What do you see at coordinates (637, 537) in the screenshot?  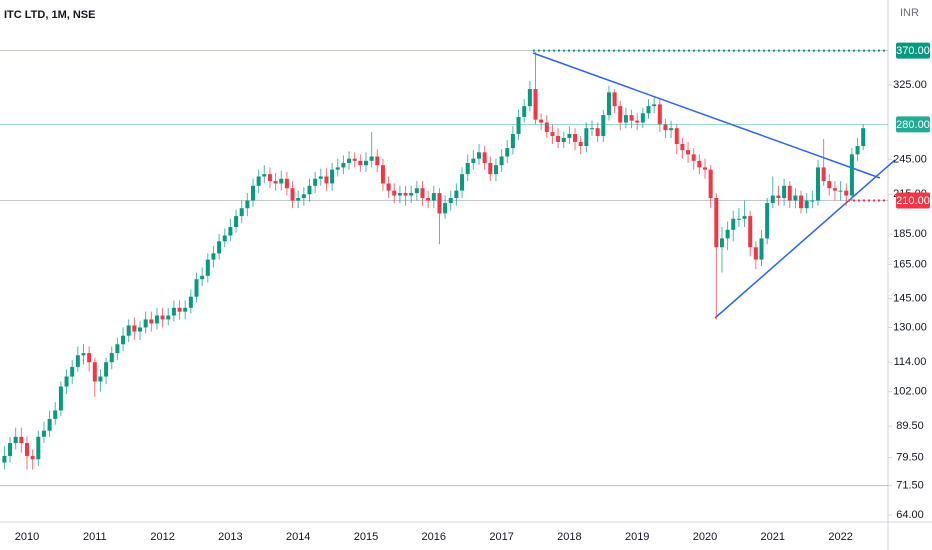 I see `x-tick-label: 2019` at bounding box center [637, 537].